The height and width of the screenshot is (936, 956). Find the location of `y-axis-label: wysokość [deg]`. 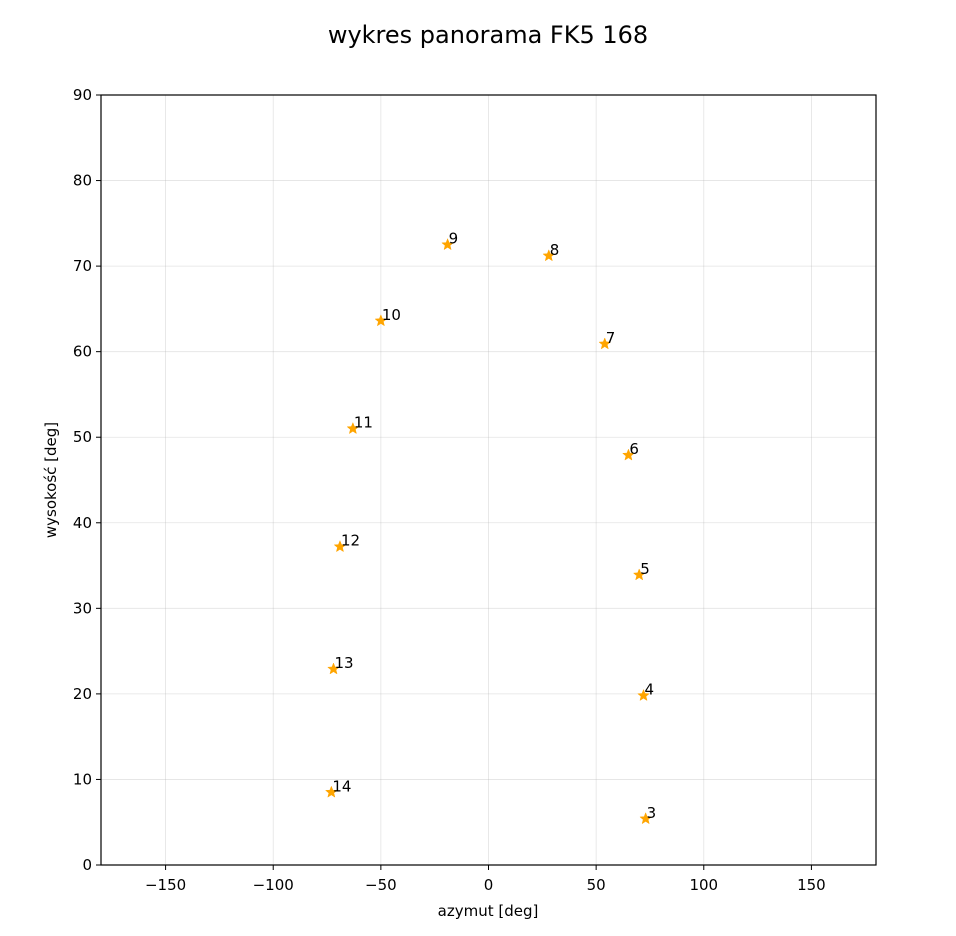

y-axis-label: wysokość [deg] is located at coordinates (51, 480).